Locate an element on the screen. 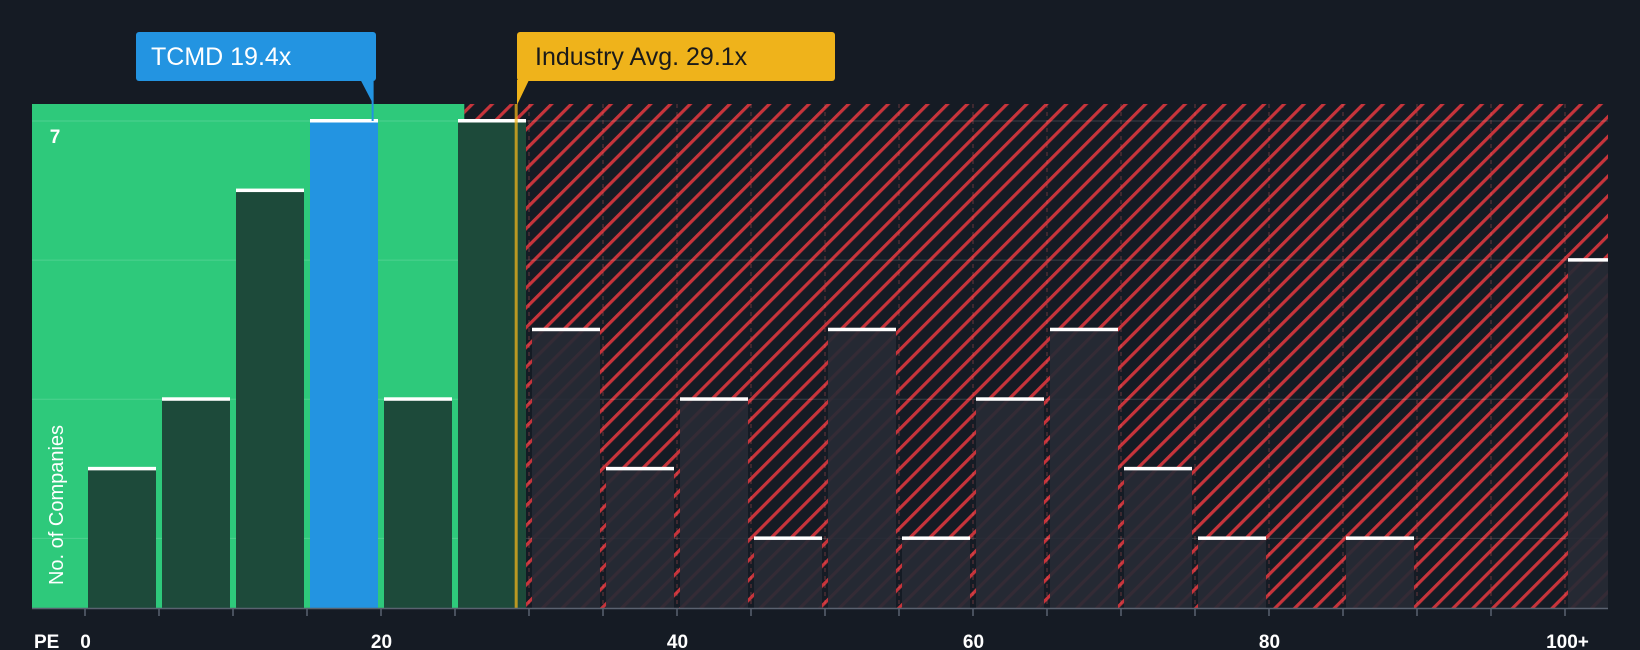 This screenshot has width=1640, height=650. x-tick-label: 0 is located at coordinates (85, 641).